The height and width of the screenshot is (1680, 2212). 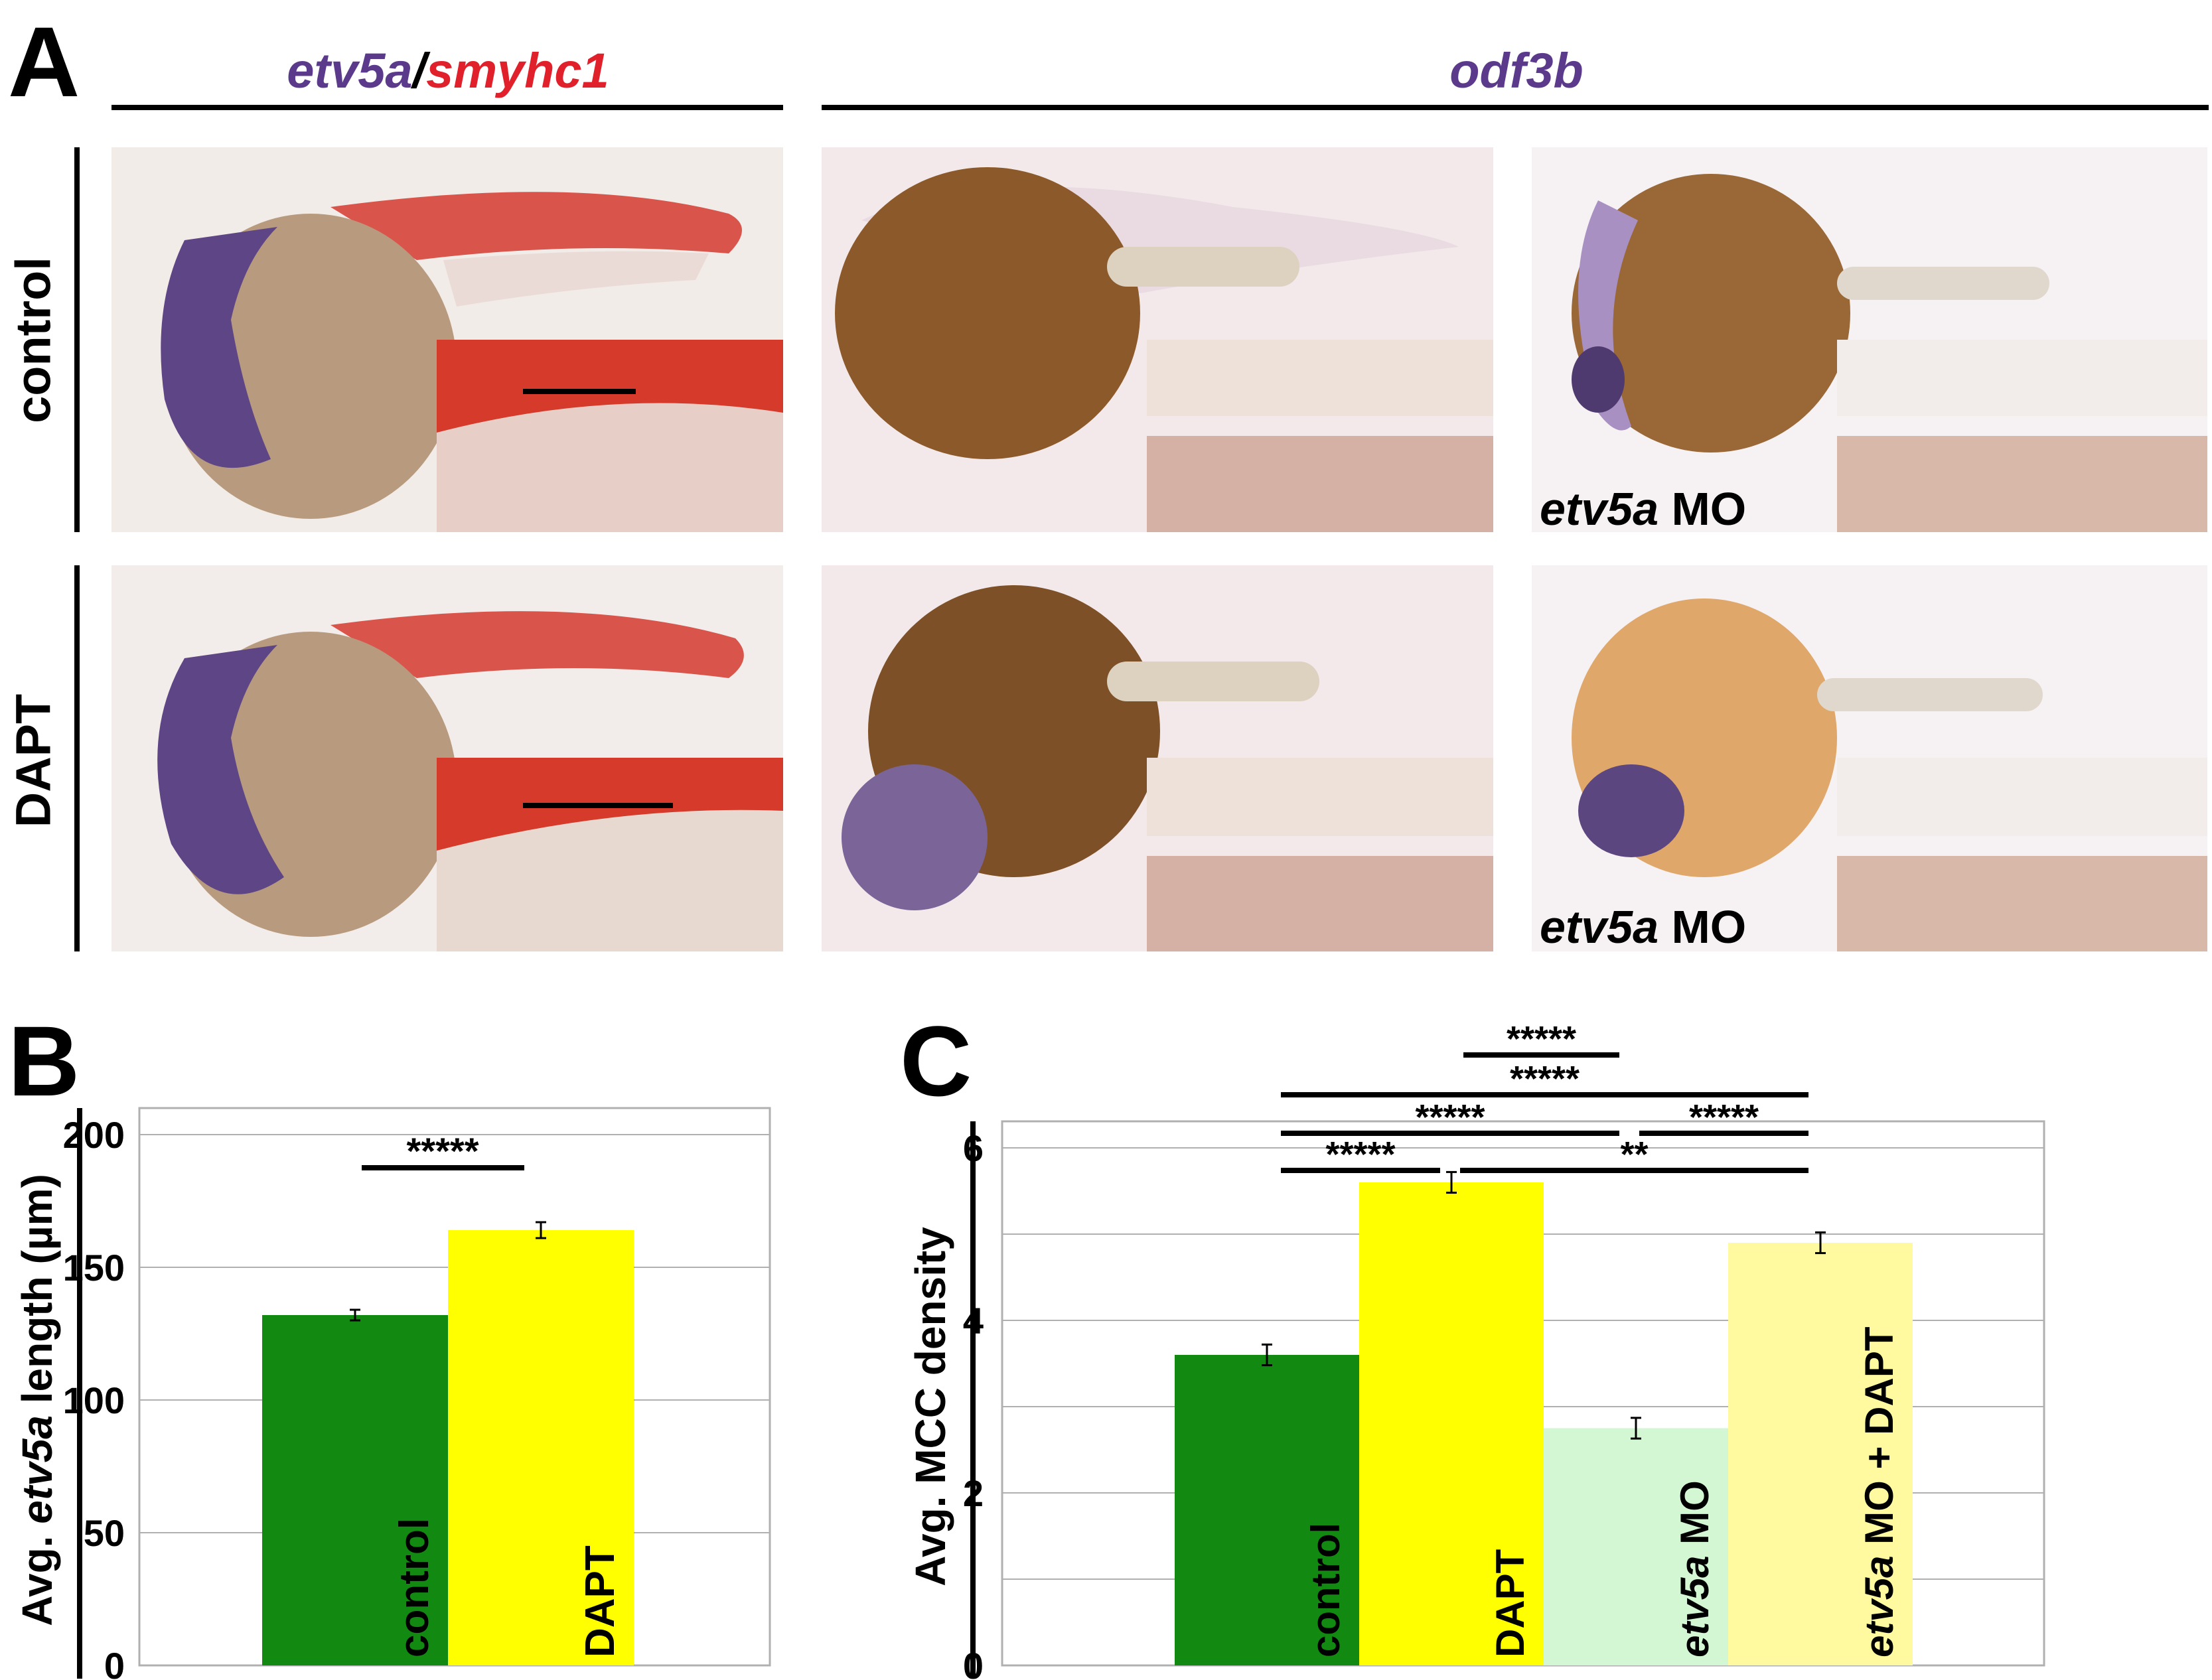 I want to click on y-tick-label: 50, so click(x=105, y=1533).